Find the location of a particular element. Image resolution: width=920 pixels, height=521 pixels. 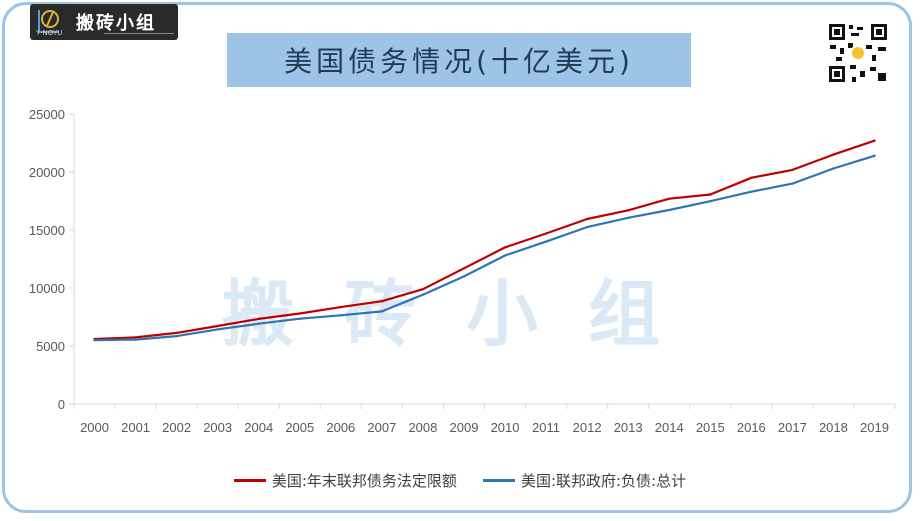

x-tick-label: 2015 is located at coordinates (710, 427).